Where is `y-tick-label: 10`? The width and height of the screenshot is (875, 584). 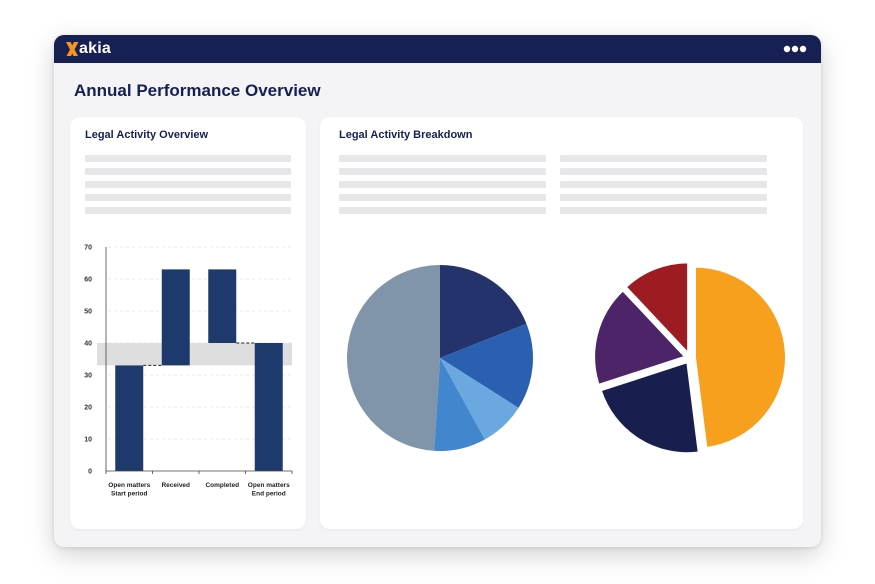 y-tick-label: 10 is located at coordinates (88, 440).